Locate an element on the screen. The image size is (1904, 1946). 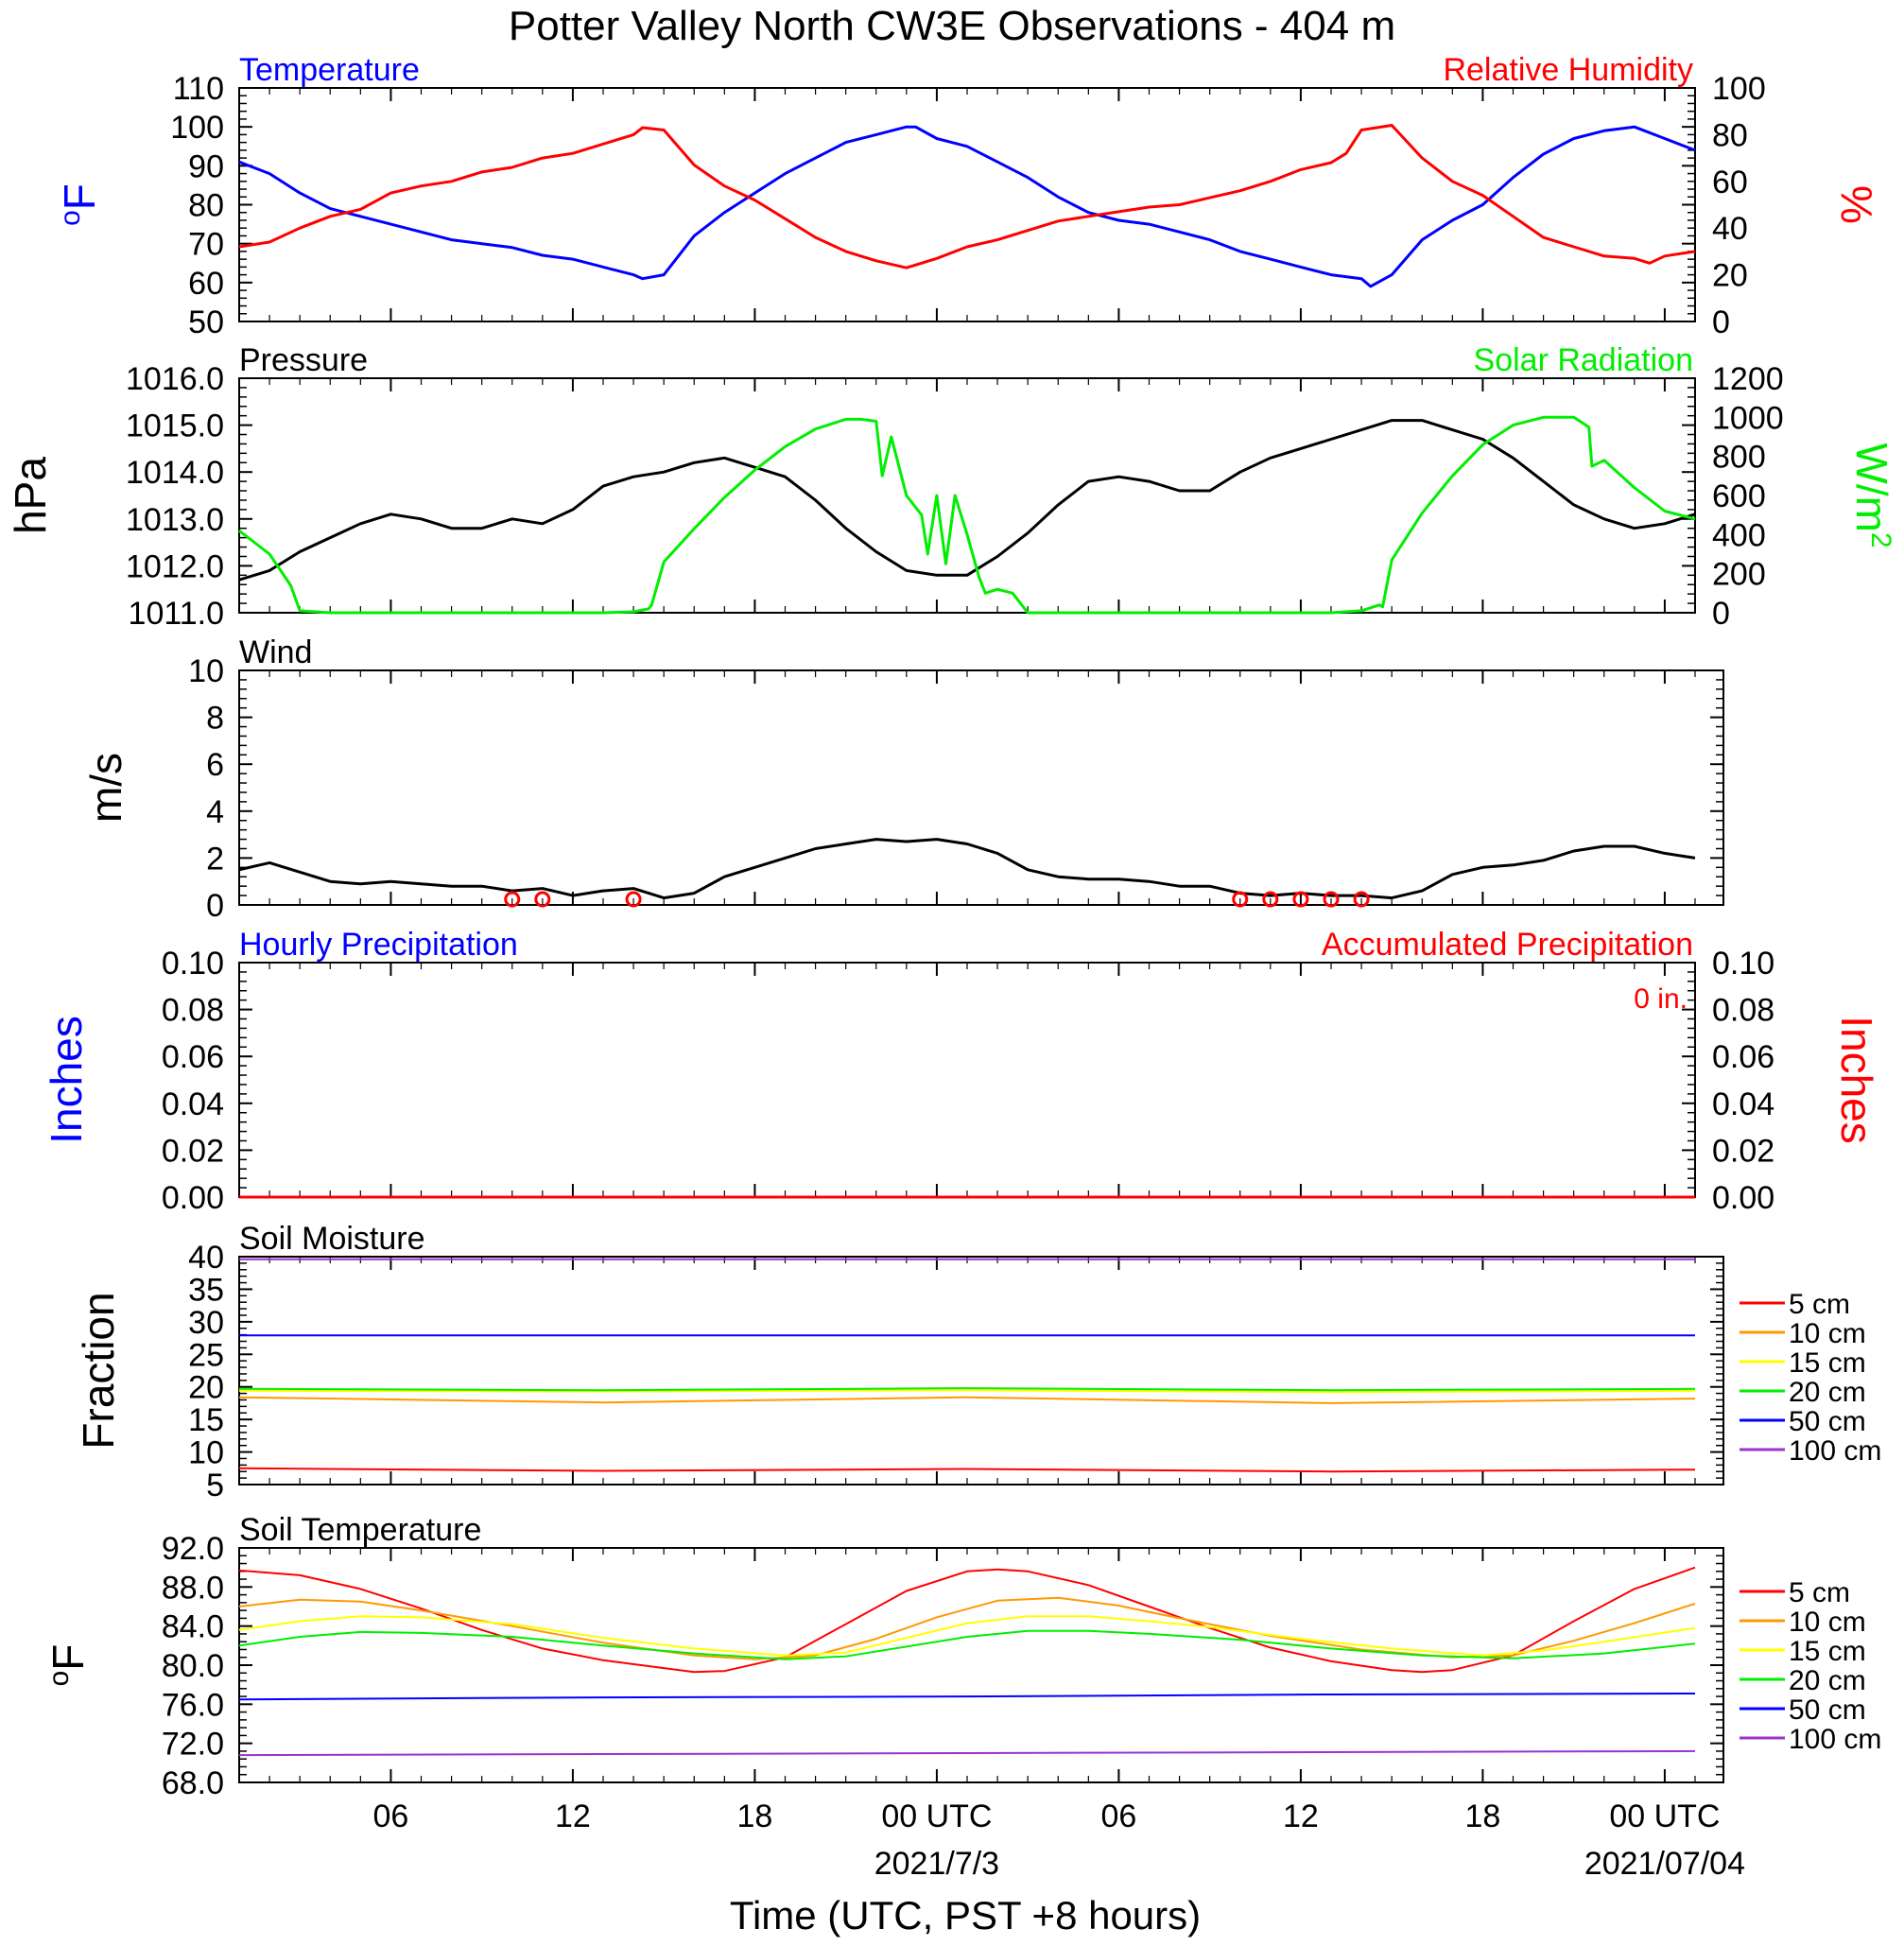
soil_temp-ytick-label: 84.0 is located at coordinates (193, 1627).